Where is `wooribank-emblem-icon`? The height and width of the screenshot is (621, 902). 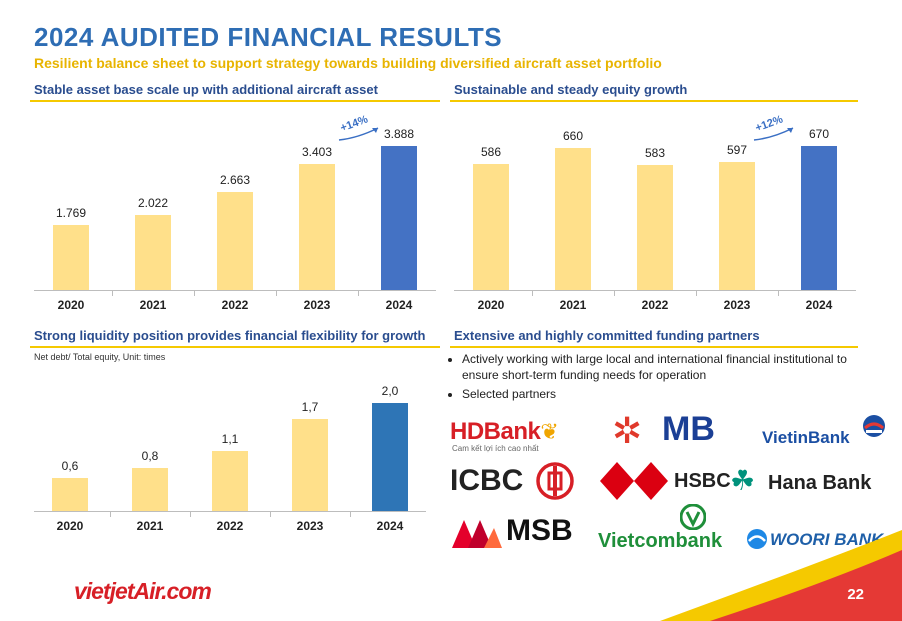 wooribank-emblem-icon is located at coordinates (757, 539).